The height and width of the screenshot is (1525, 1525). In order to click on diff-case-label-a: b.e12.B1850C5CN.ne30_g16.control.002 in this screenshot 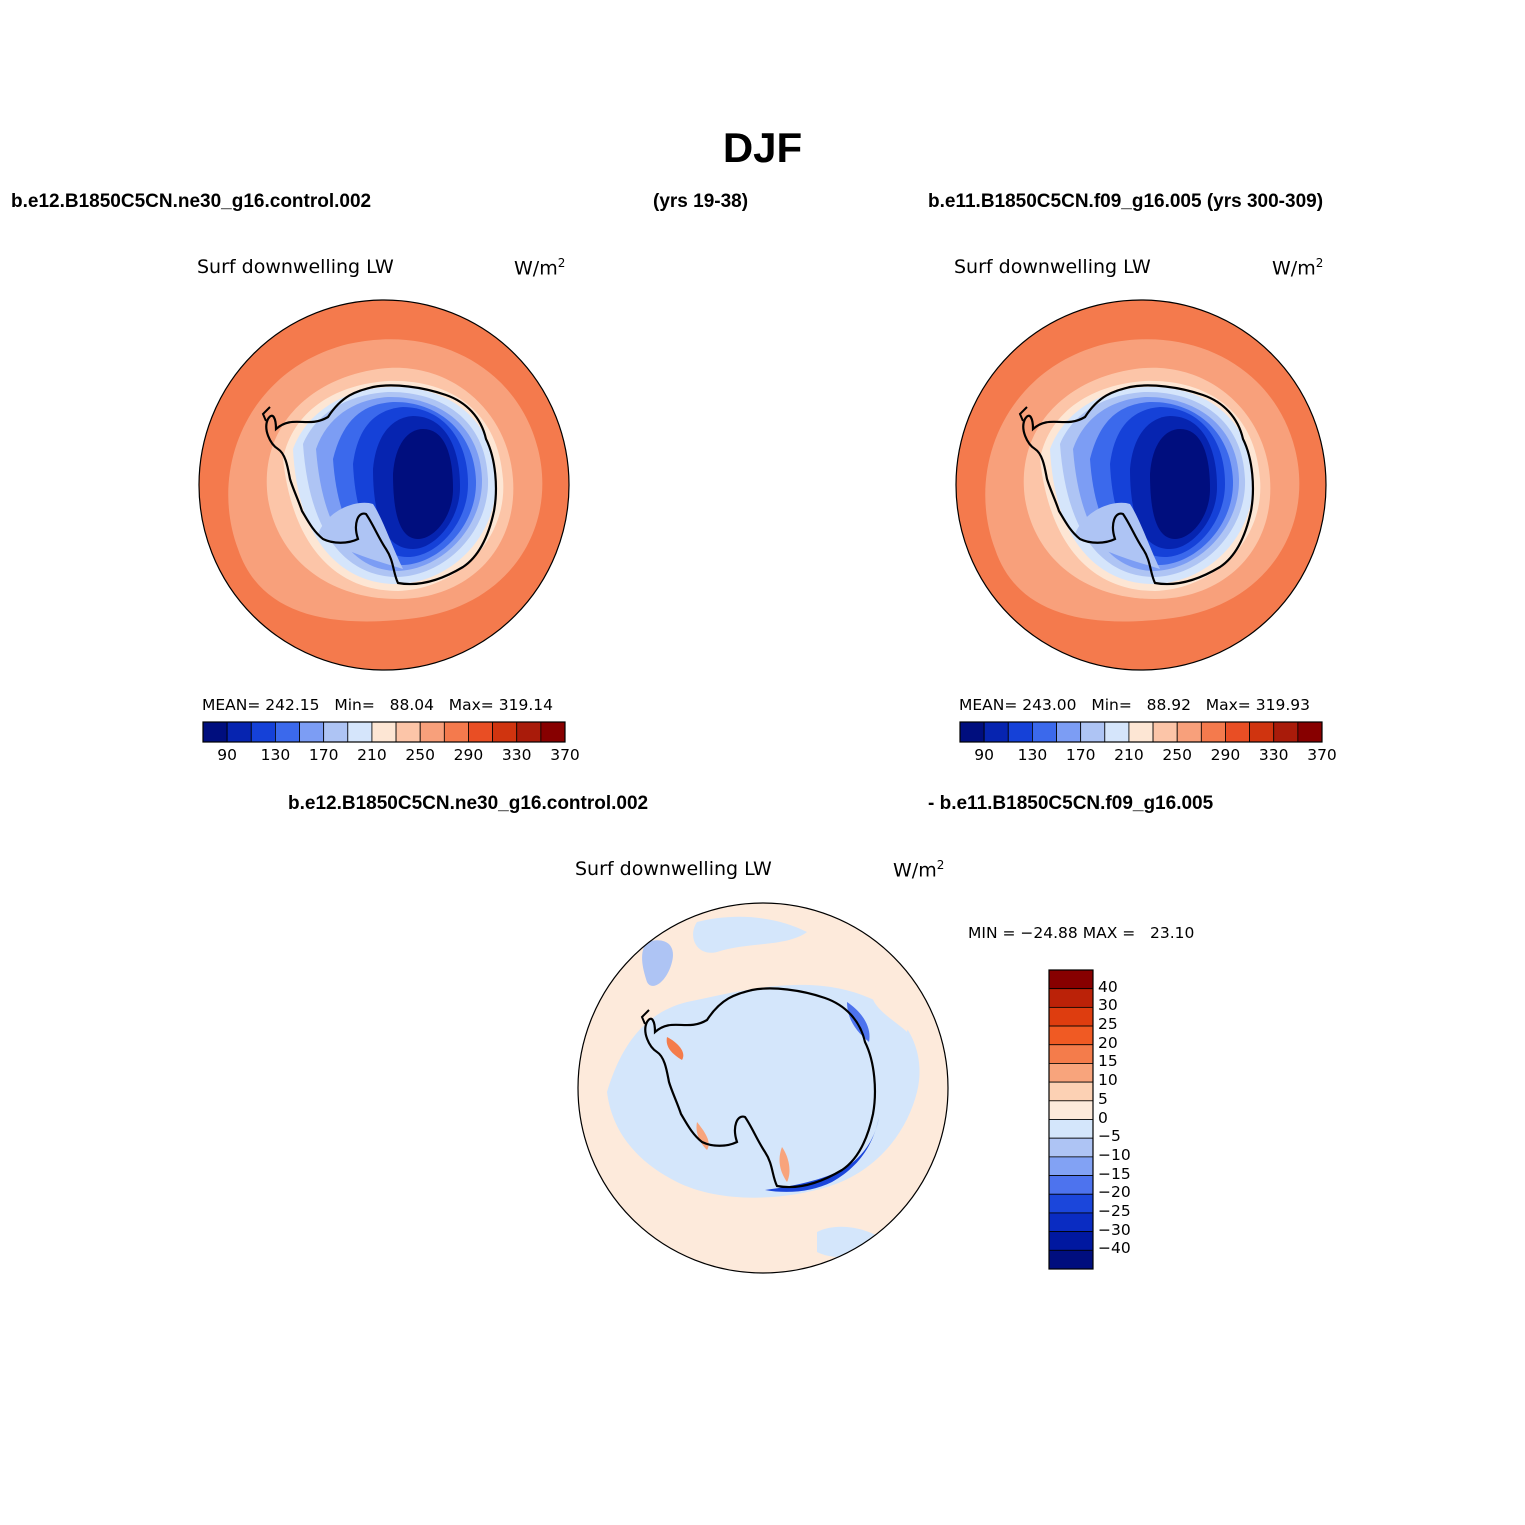, I will do `click(468, 803)`.